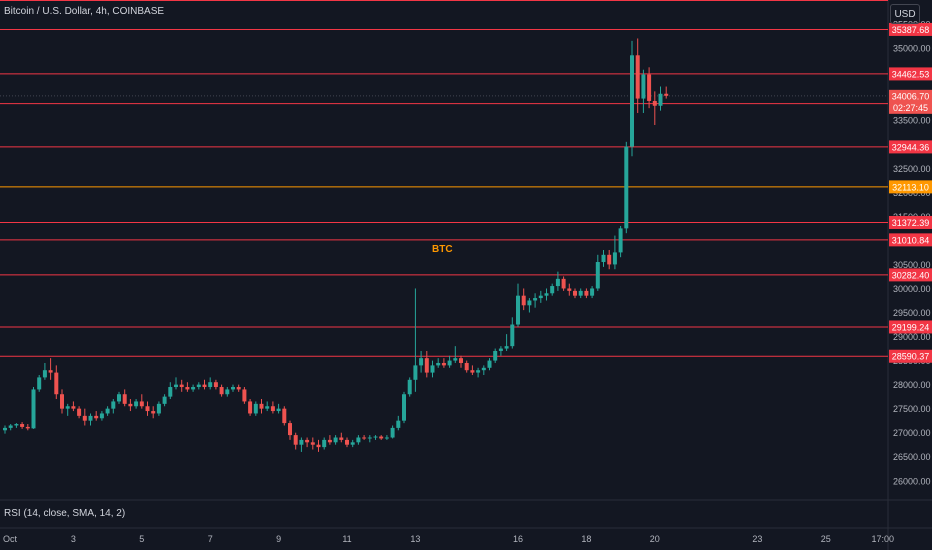 This screenshot has height=550, width=932. Describe the element at coordinates (912, 409) in the screenshot. I see `price-tick-label: 27500.00` at that location.